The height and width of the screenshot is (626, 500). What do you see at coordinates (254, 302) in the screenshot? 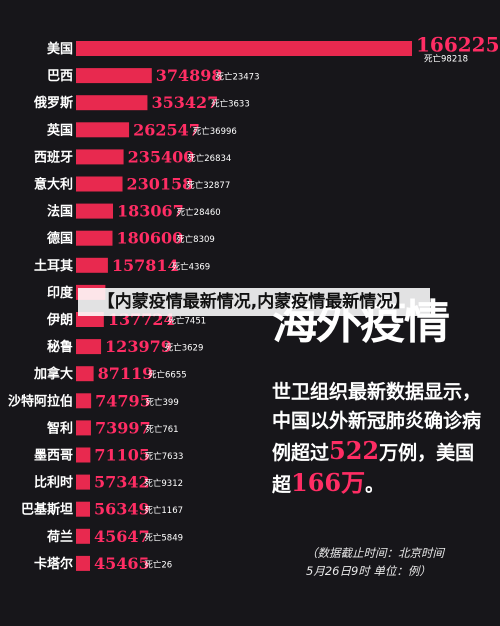
I see `headline-overlay: 【内蒙疫情最新情况,内蒙疫情最新情况】` at bounding box center [254, 302].